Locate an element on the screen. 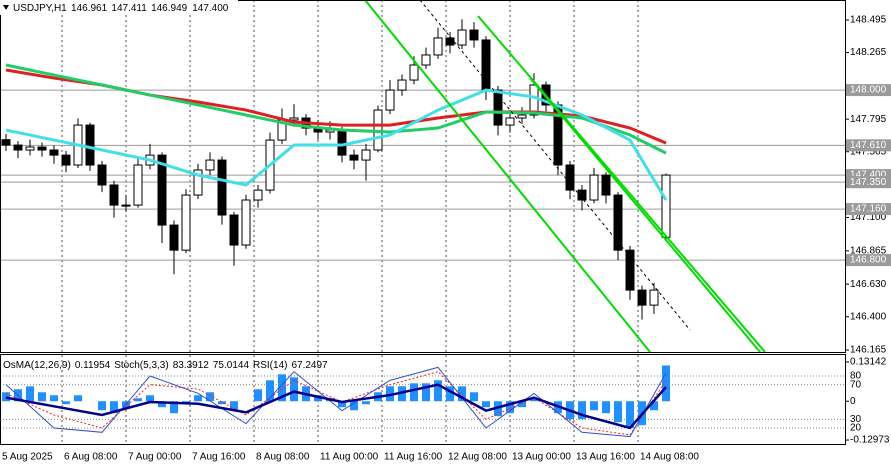 Image resolution: width=891 pixels, height=467 pixels. level-label: 147.610 is located at coordinates (868, 145).